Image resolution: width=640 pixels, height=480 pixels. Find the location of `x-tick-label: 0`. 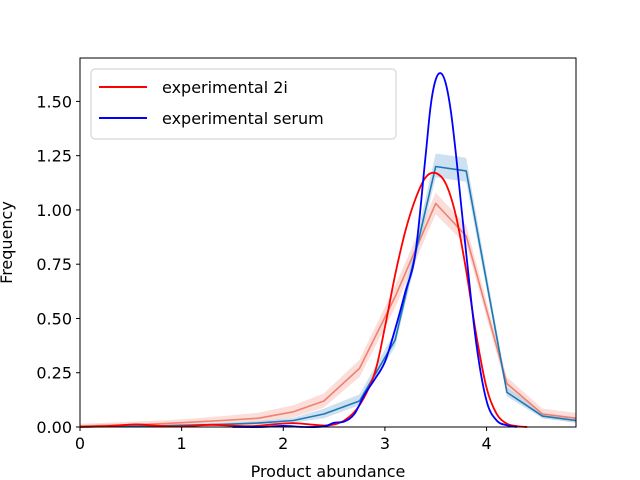

x-tick-label: 0 is located at coordinates (80, 443).